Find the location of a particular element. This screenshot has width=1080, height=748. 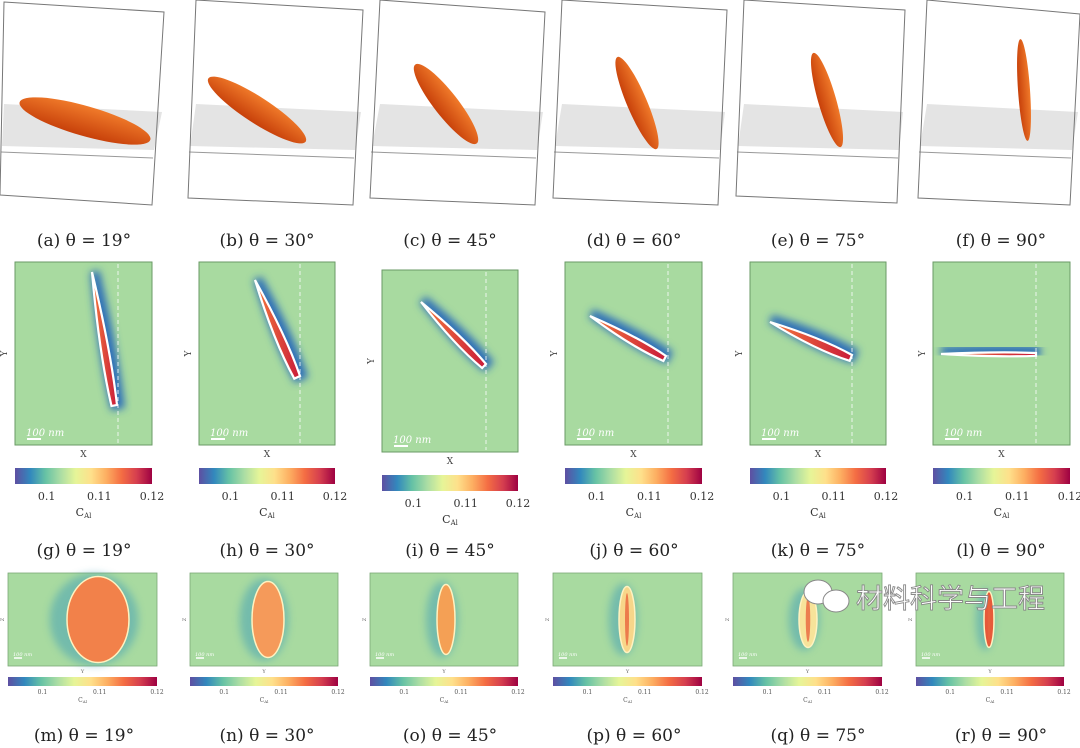

panel-caption: (r) θ = 90° is located at coordinates (1001, 736).